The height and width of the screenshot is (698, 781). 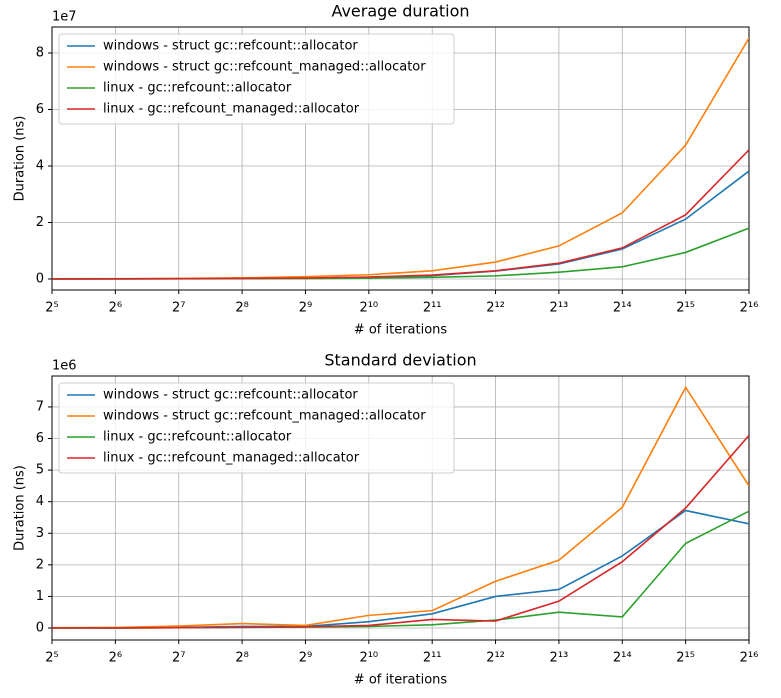 I want to click on y-tick-label: 7, so click(x=40, y=406).